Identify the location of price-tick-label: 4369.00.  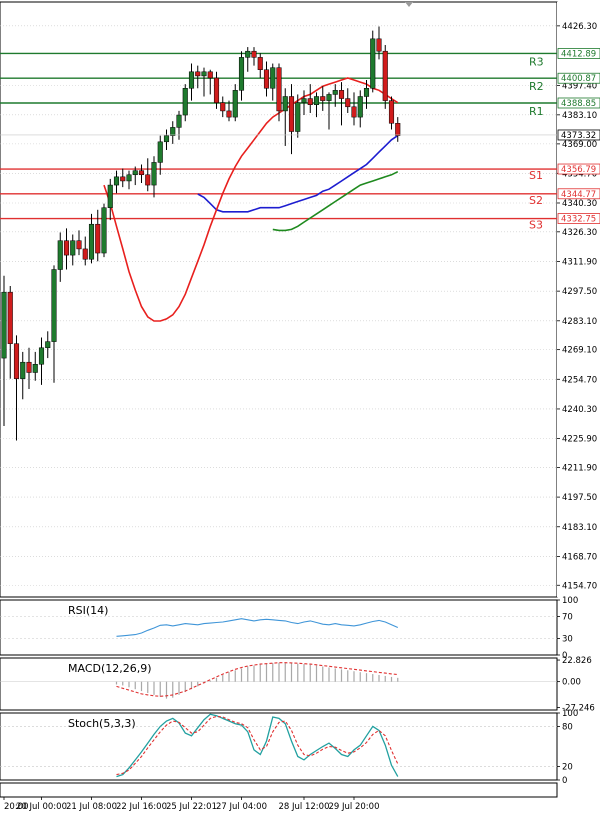
(579, 145).